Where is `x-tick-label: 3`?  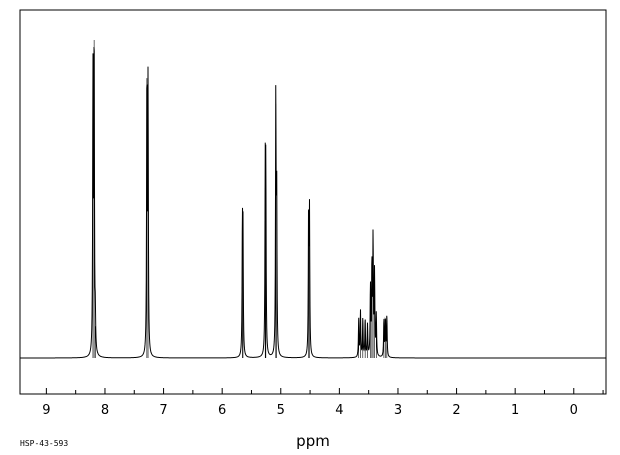 x-tick-label: 3 is located at coordinates (398, 410).